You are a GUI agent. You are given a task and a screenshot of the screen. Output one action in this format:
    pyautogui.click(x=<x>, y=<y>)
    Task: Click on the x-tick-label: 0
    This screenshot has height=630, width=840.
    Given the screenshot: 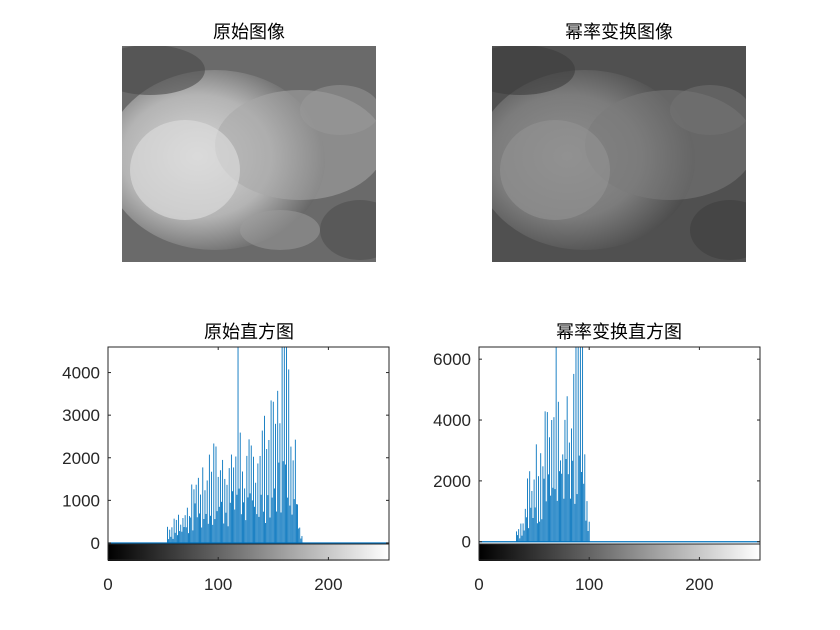 What is the action you would take?
    pyautogui.click(x=107, y=584)
    